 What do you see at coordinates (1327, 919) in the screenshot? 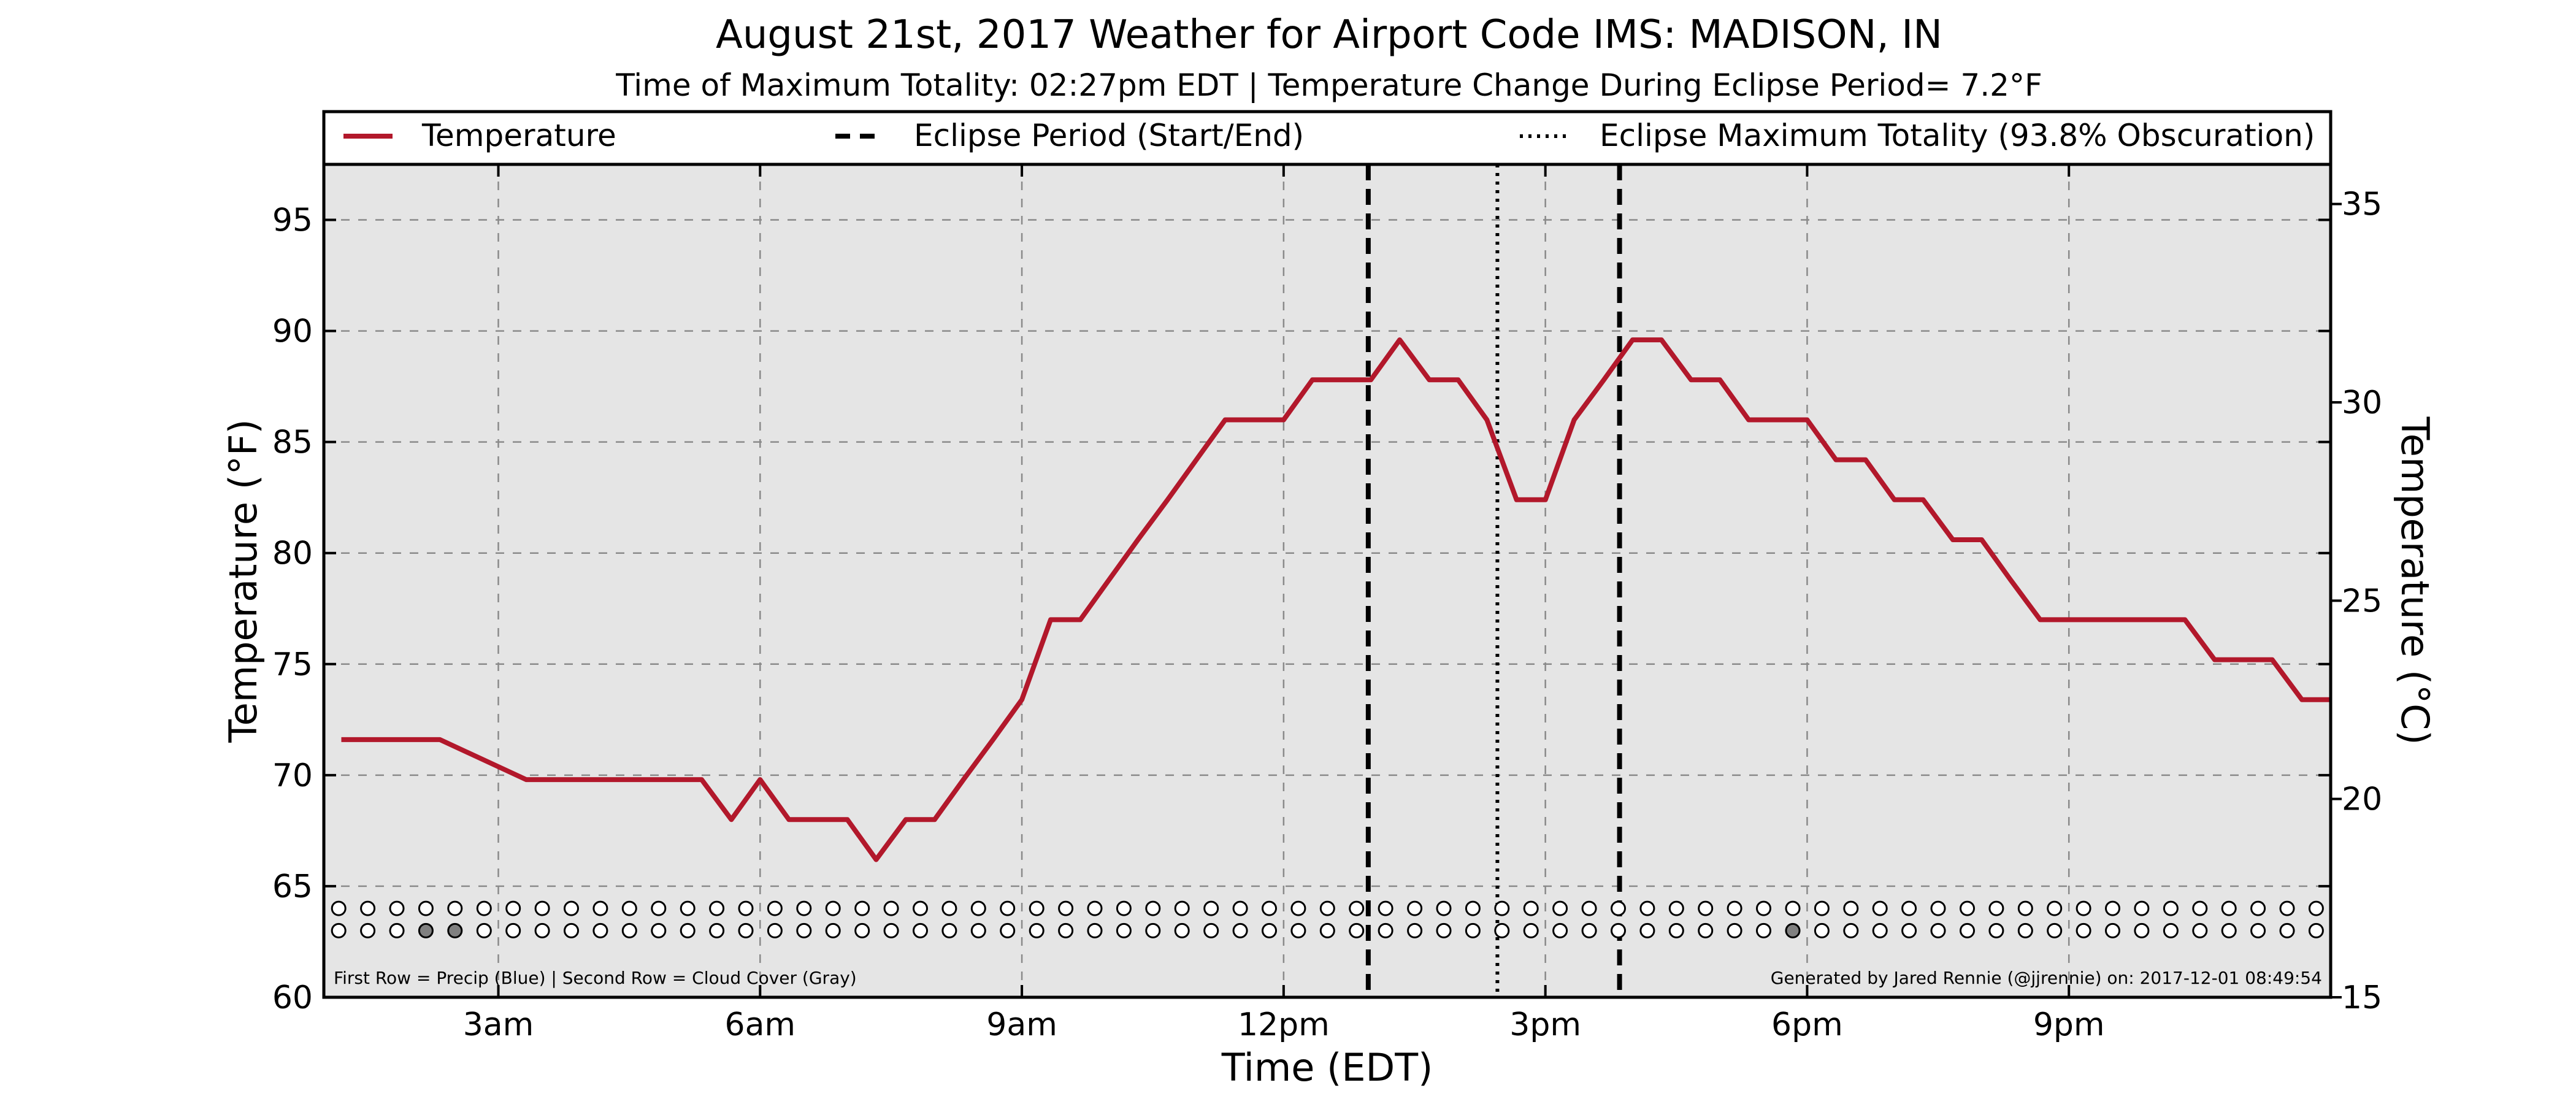
I see `precip-cloud-rows` at bounding box center [1327, 919].